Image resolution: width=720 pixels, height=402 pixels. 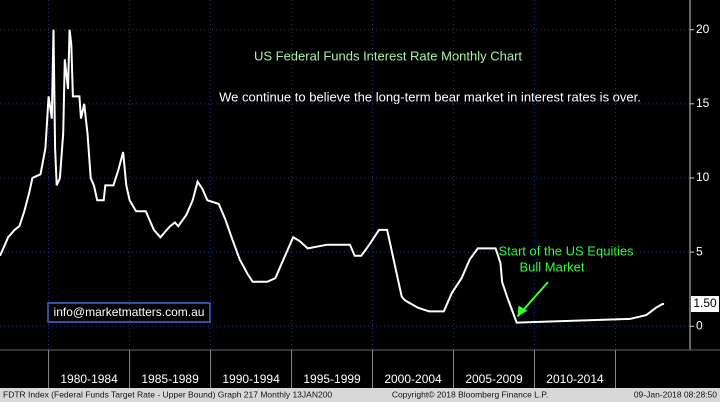 What do you see at coordinates (494, 379) in the screenshot?
I see `x-tick-label: 2005-2009` at bounding box center [494, 379].